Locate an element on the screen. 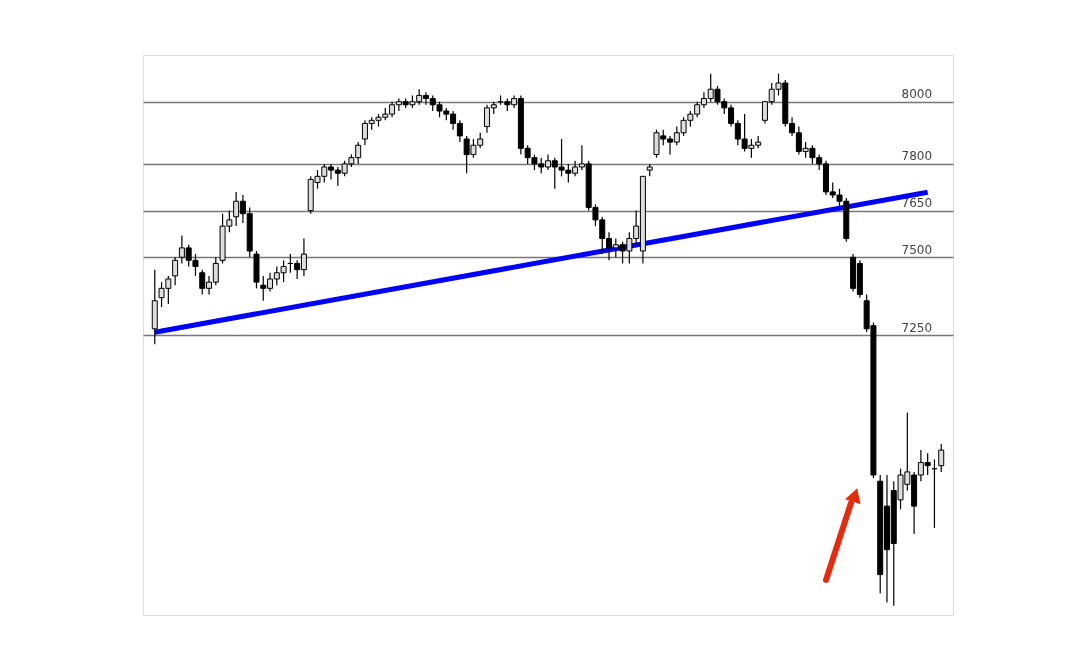  y-tick-label: 7500 is located at coordinates (917, 249).